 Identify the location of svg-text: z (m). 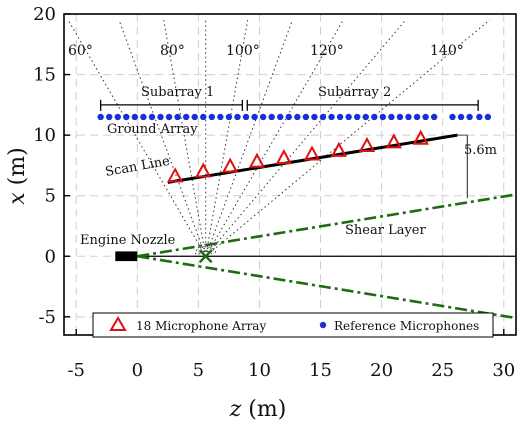
(258, 409).